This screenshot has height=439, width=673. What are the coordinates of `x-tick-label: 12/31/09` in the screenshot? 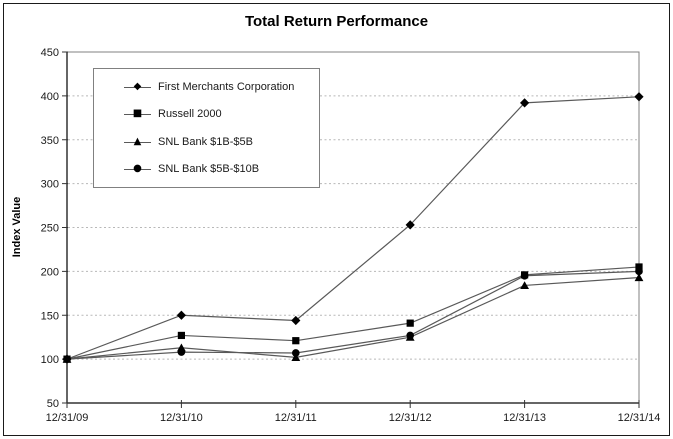 It's located at (67, 418).